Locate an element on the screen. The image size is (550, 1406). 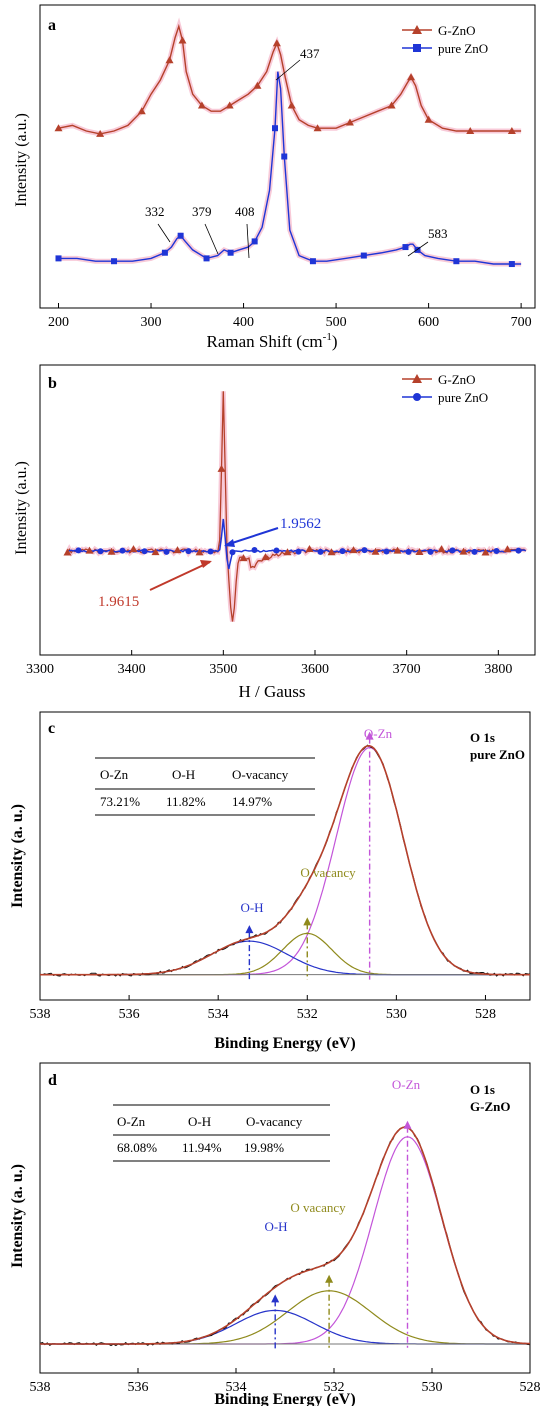
panel-d-corner-subtitle: G-ZnO is located at coordinates (490, 1106).